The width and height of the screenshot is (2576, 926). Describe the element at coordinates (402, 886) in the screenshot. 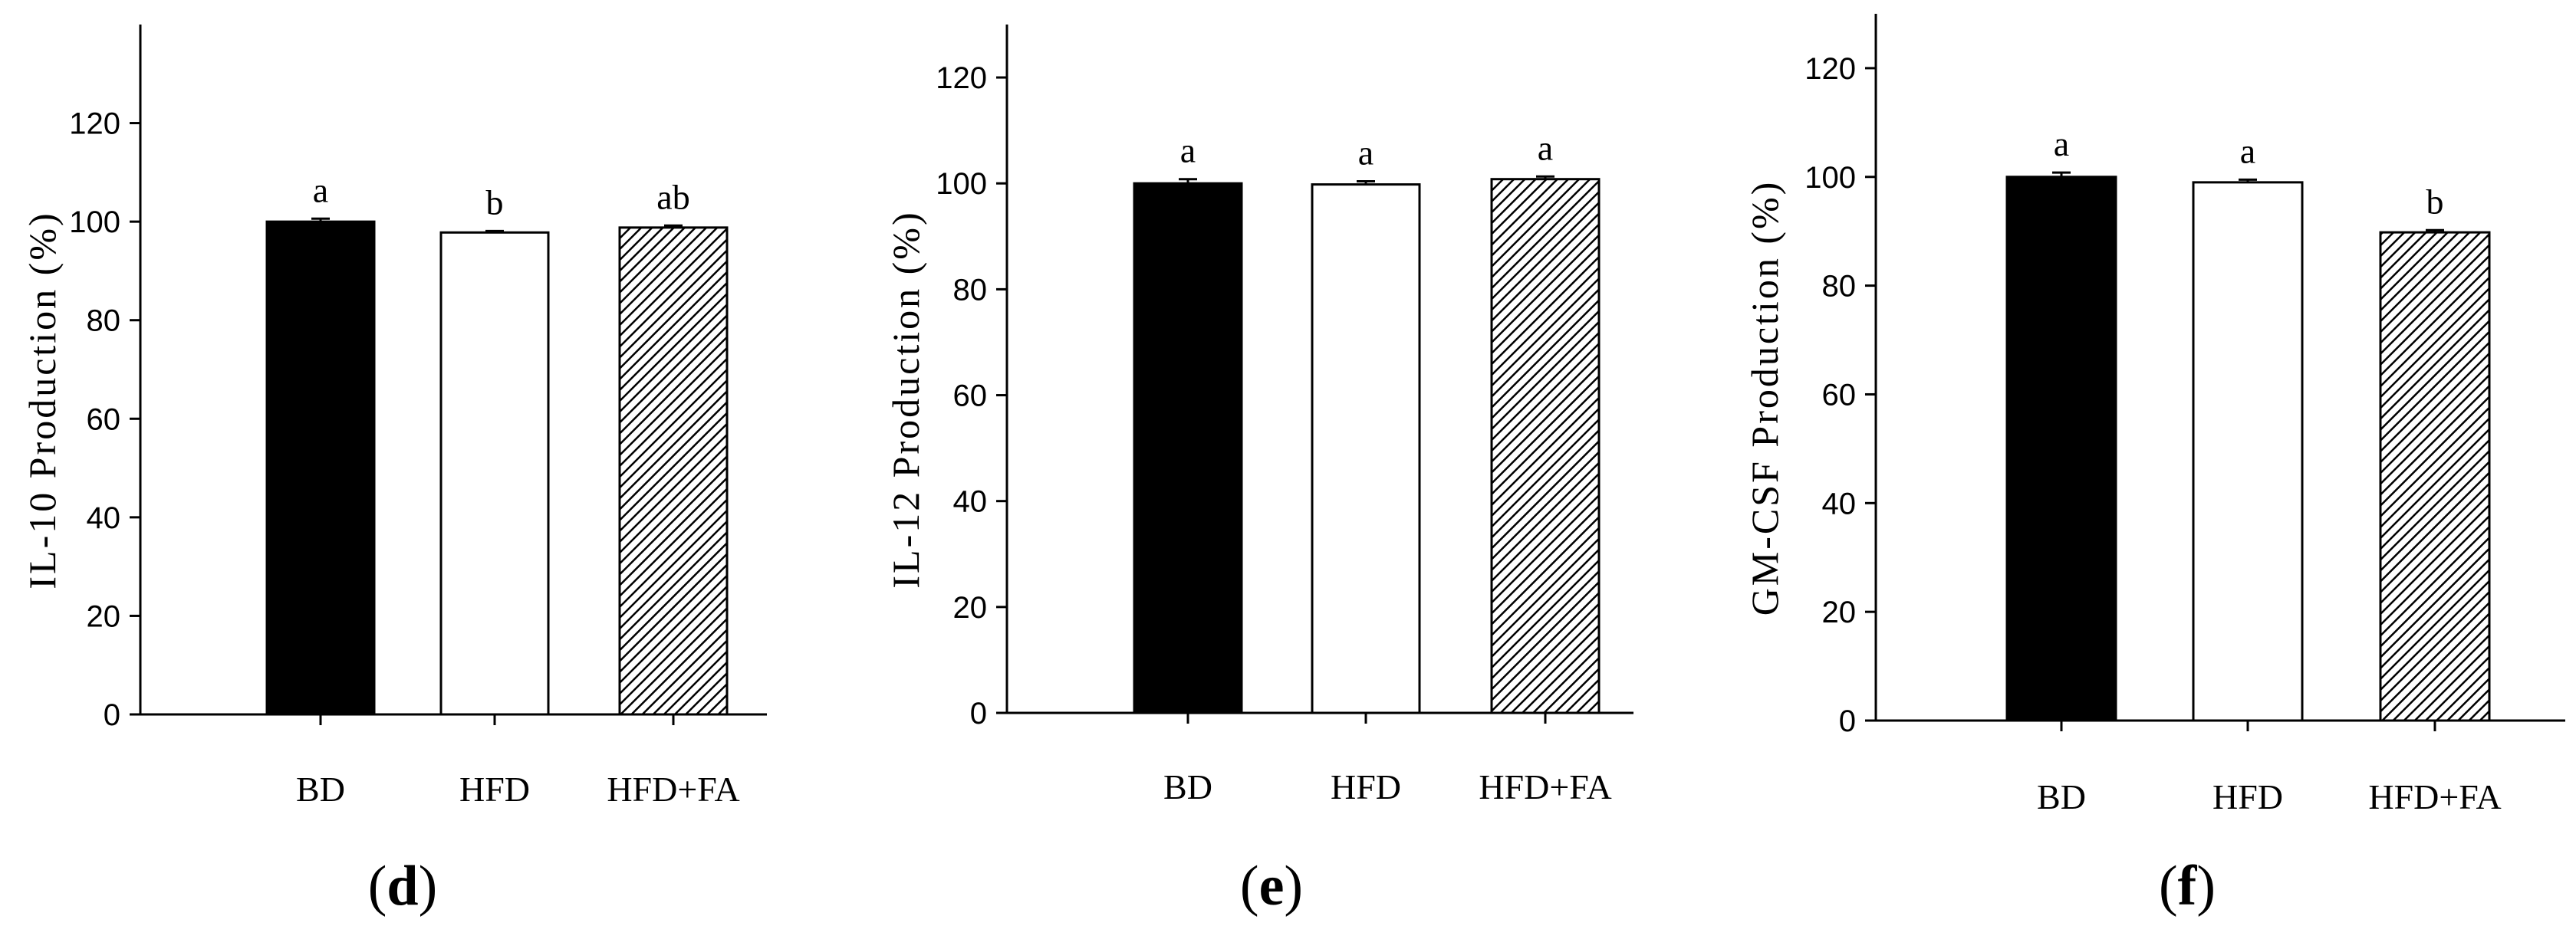

I see `panel-label: (d)` at that location.